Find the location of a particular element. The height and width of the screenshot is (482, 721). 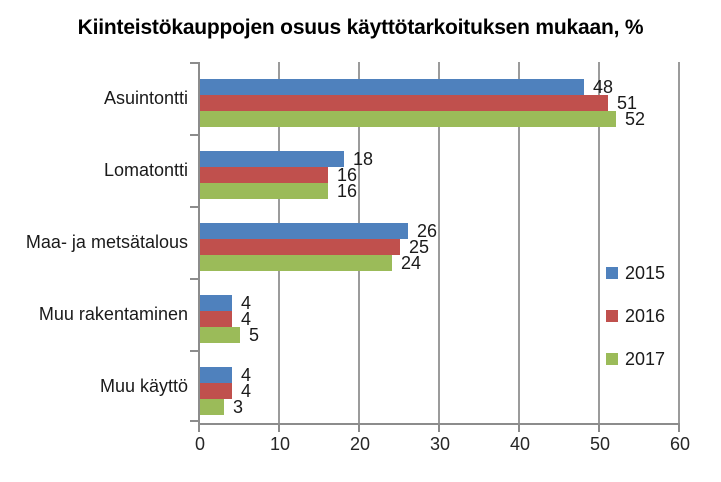

legend-item: 2016 is located at coordinates (635, 316).